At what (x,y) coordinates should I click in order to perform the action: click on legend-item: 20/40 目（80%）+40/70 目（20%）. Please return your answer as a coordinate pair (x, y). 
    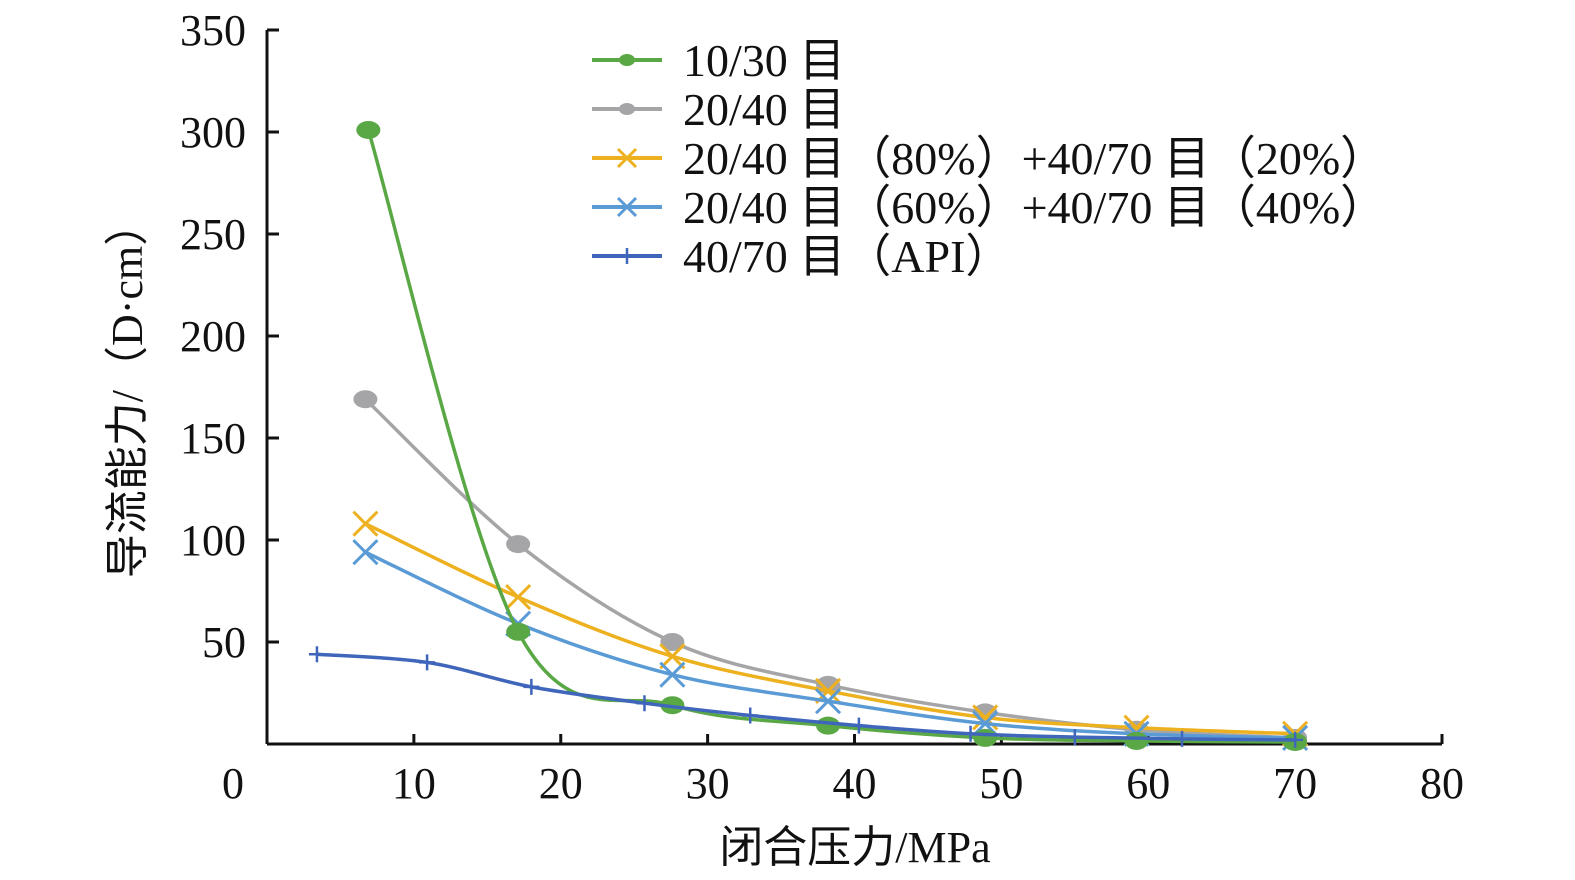
    Looking at the image, I should click on (989, 158).